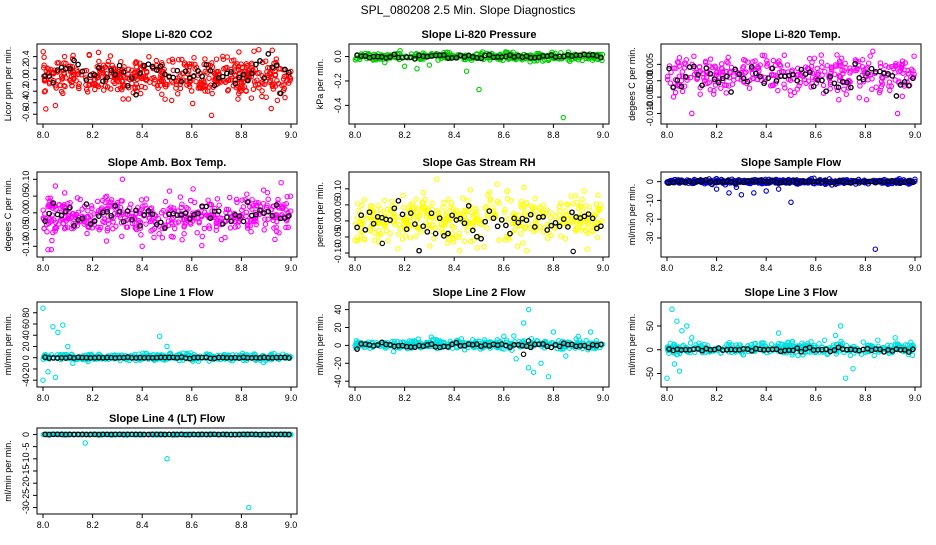  Describe the element at coordinates (915, 135) in the screenshot. I see `x-tick-label: 9.0` at that location.